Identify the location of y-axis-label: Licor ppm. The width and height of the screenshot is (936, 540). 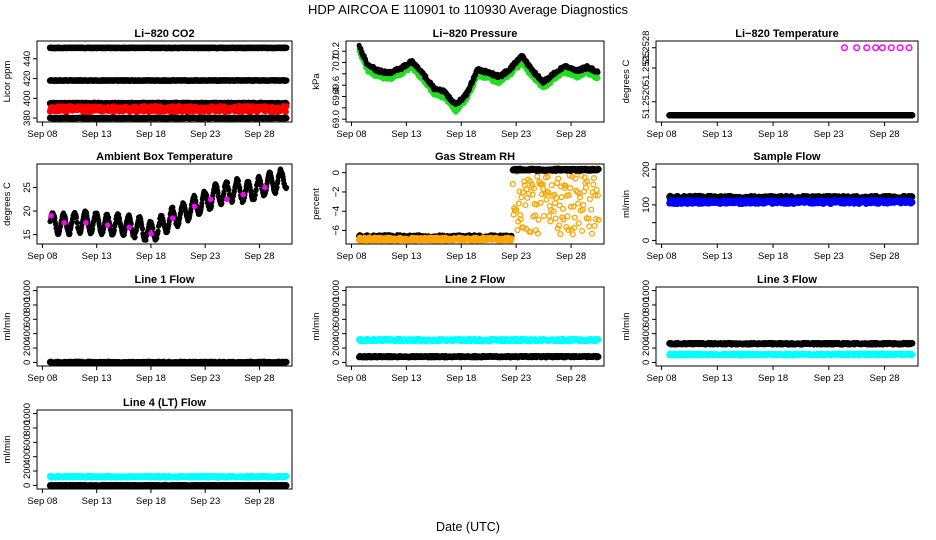
(7, 82).